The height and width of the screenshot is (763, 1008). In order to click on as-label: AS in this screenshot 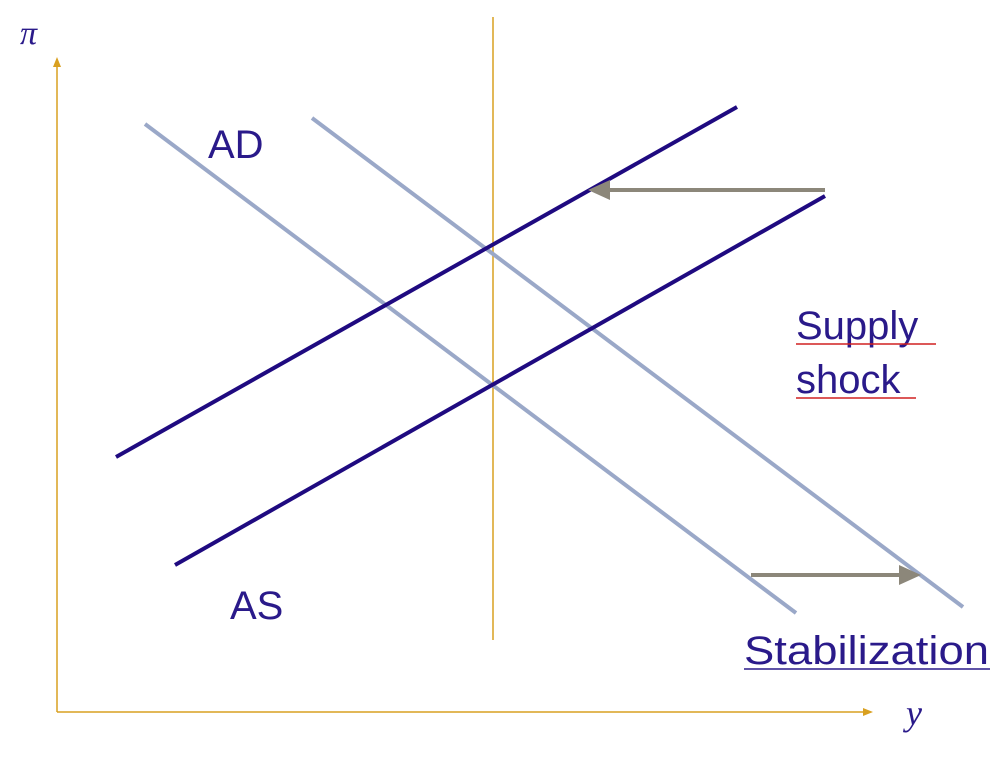, I will do `click(256, 606)`.